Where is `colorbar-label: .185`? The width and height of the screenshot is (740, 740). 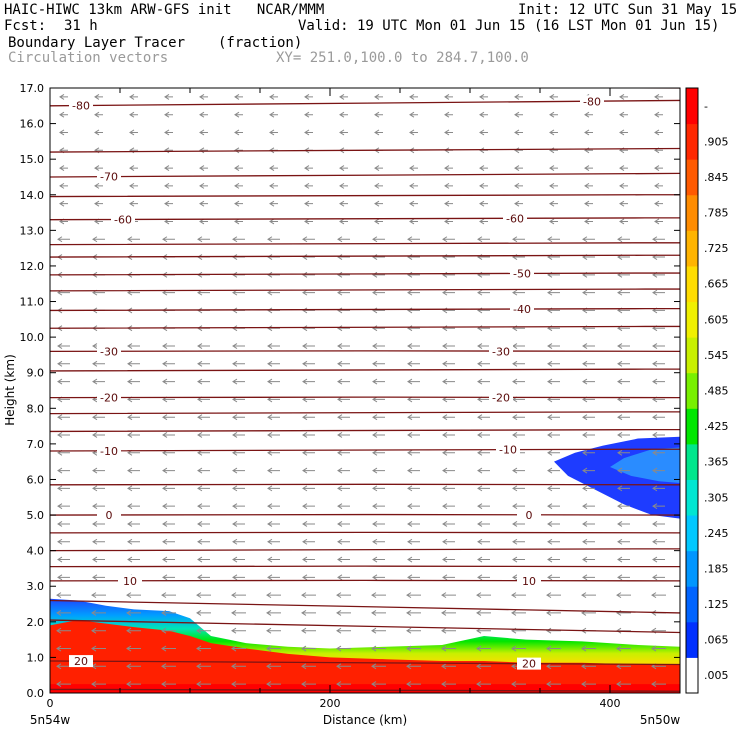 colorbar-label: .185 is located at coordinates (716, 568).